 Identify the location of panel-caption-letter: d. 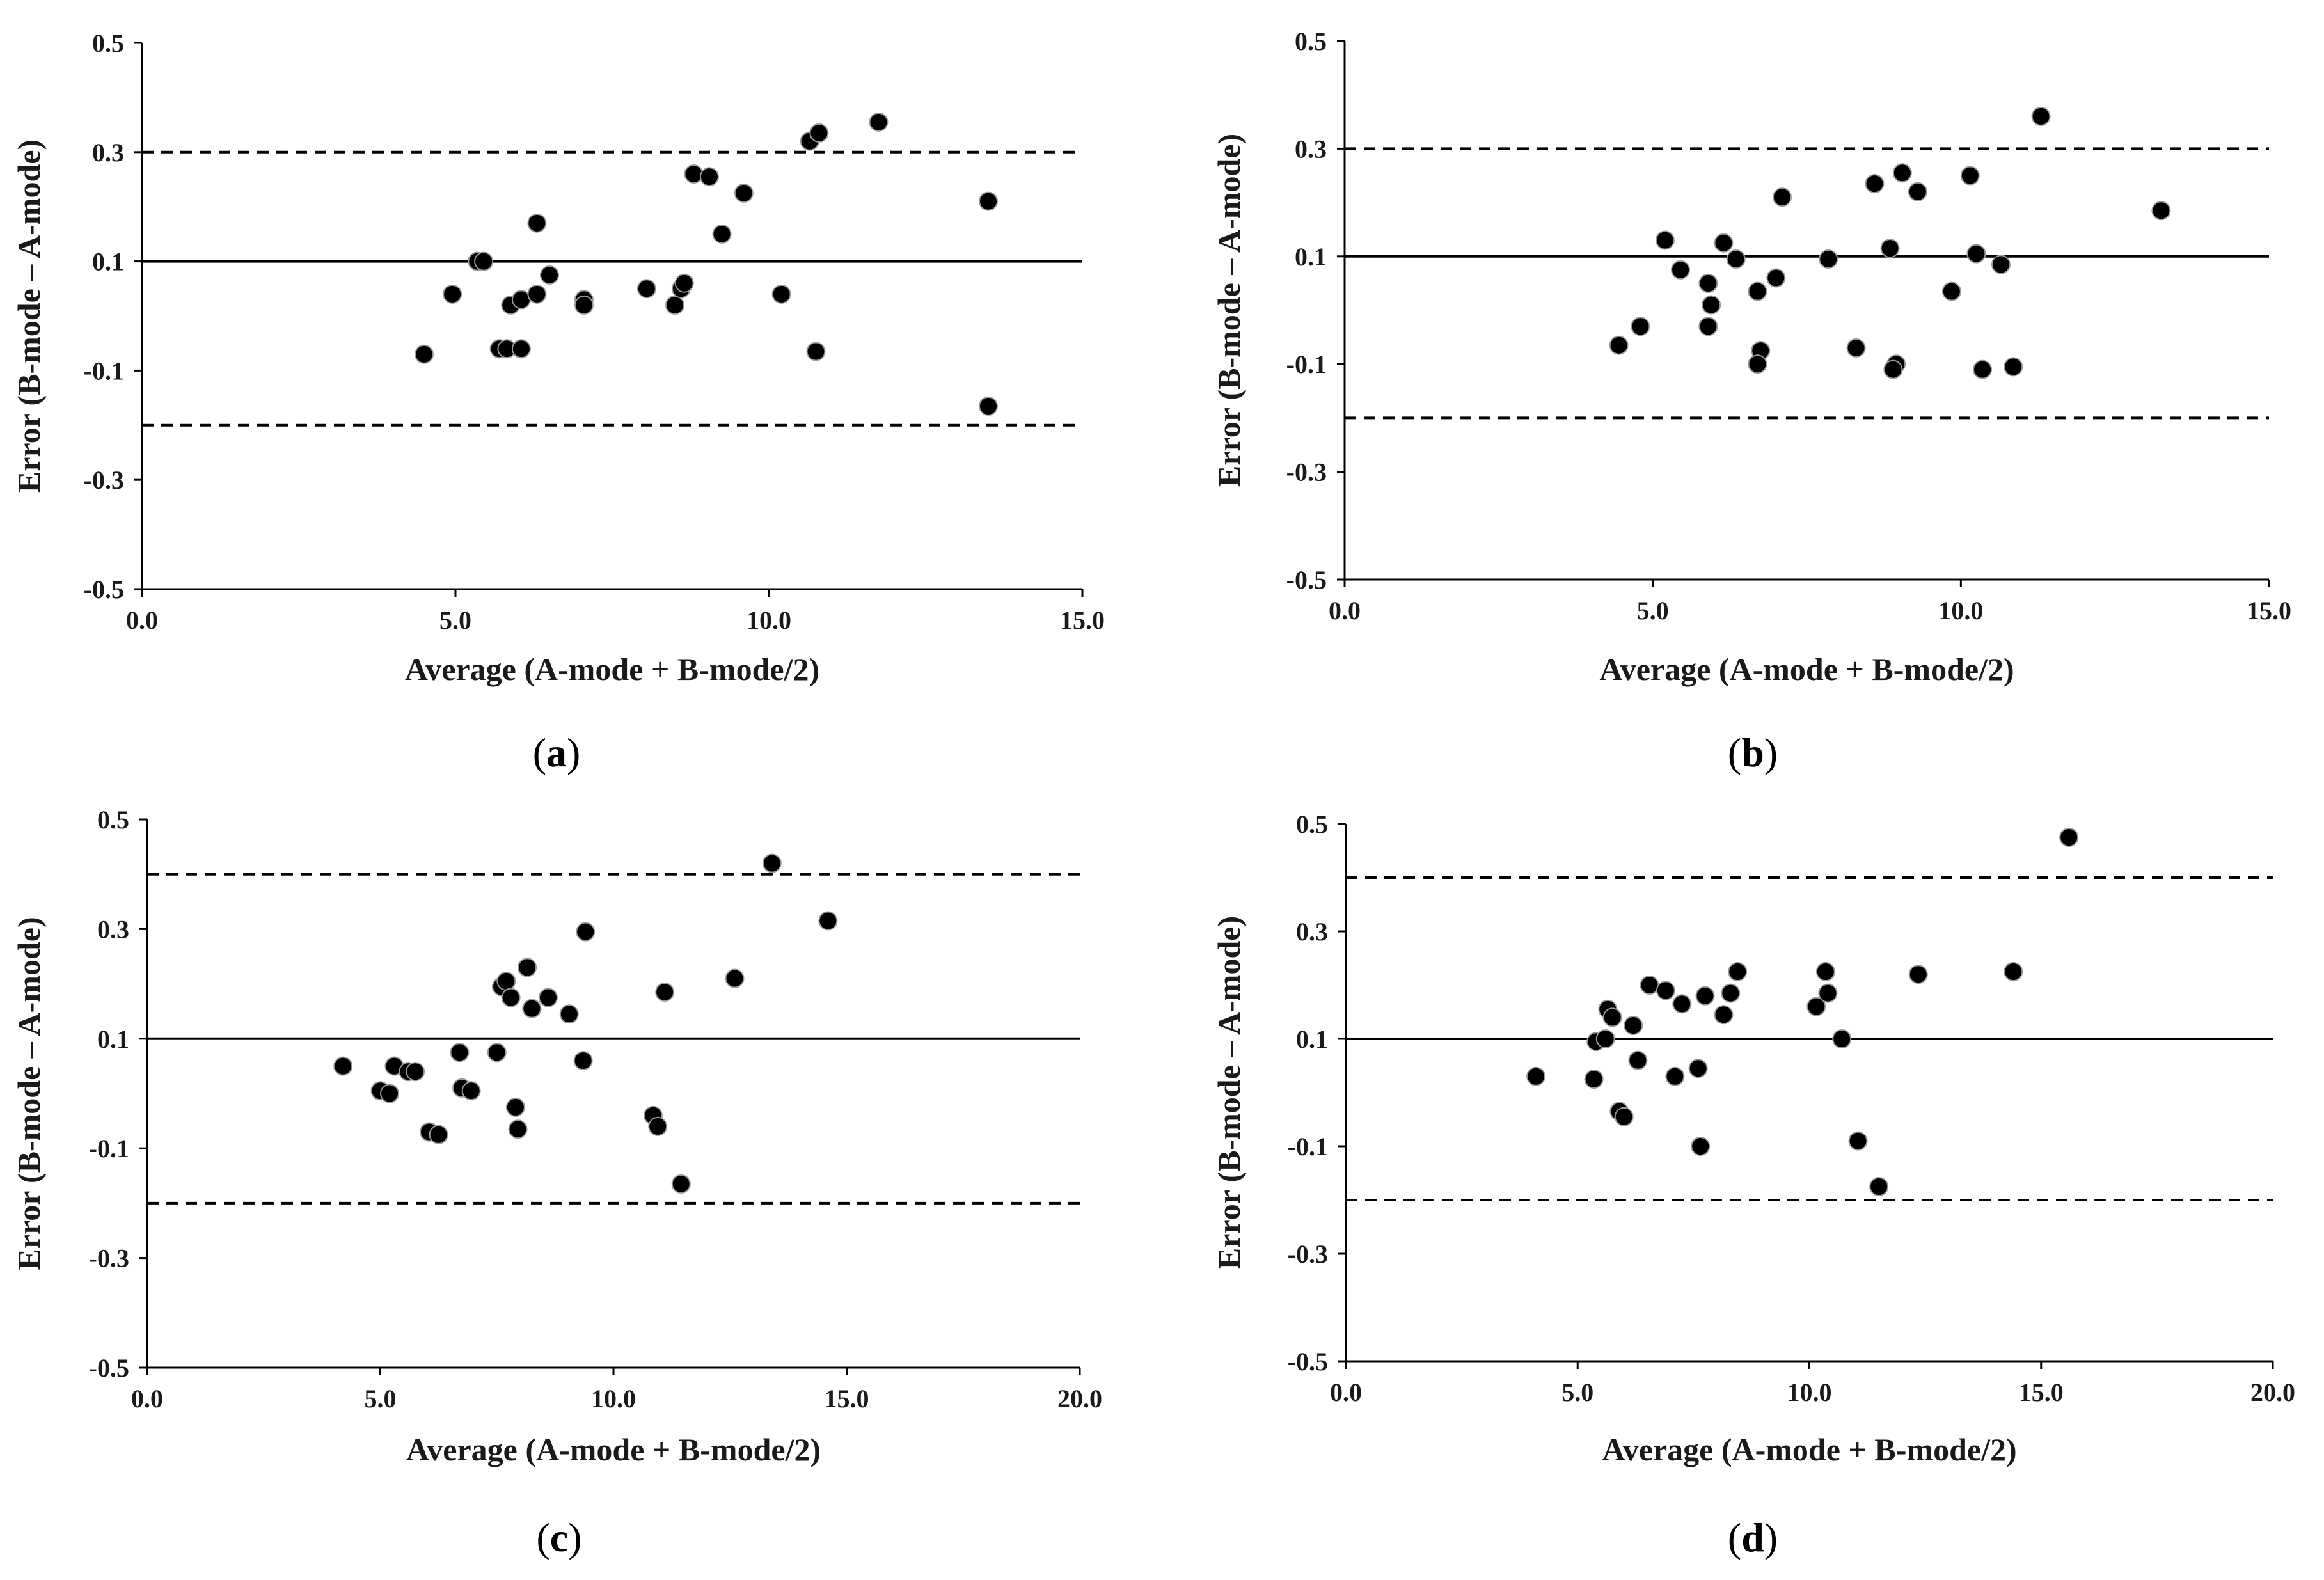
(1753, 1537).